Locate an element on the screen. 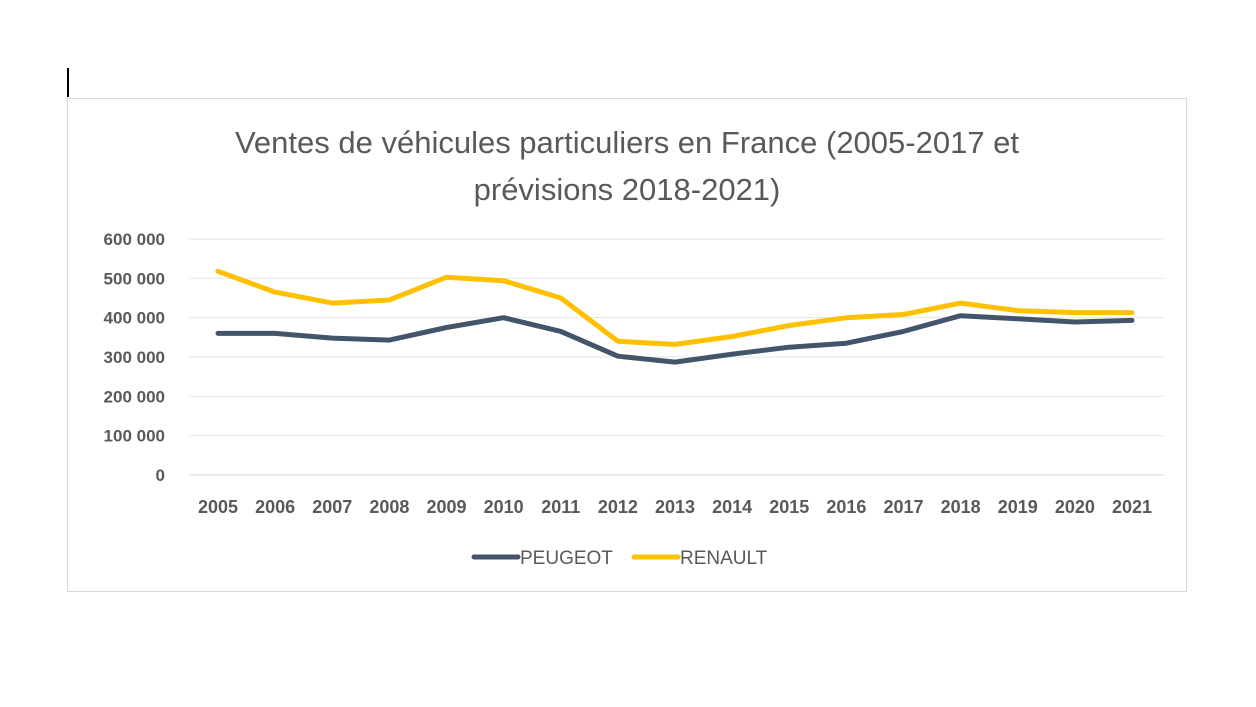 This screenshot has height=707, width=1256. x-tick-label: 2006 is located at coordinates (275, 507).